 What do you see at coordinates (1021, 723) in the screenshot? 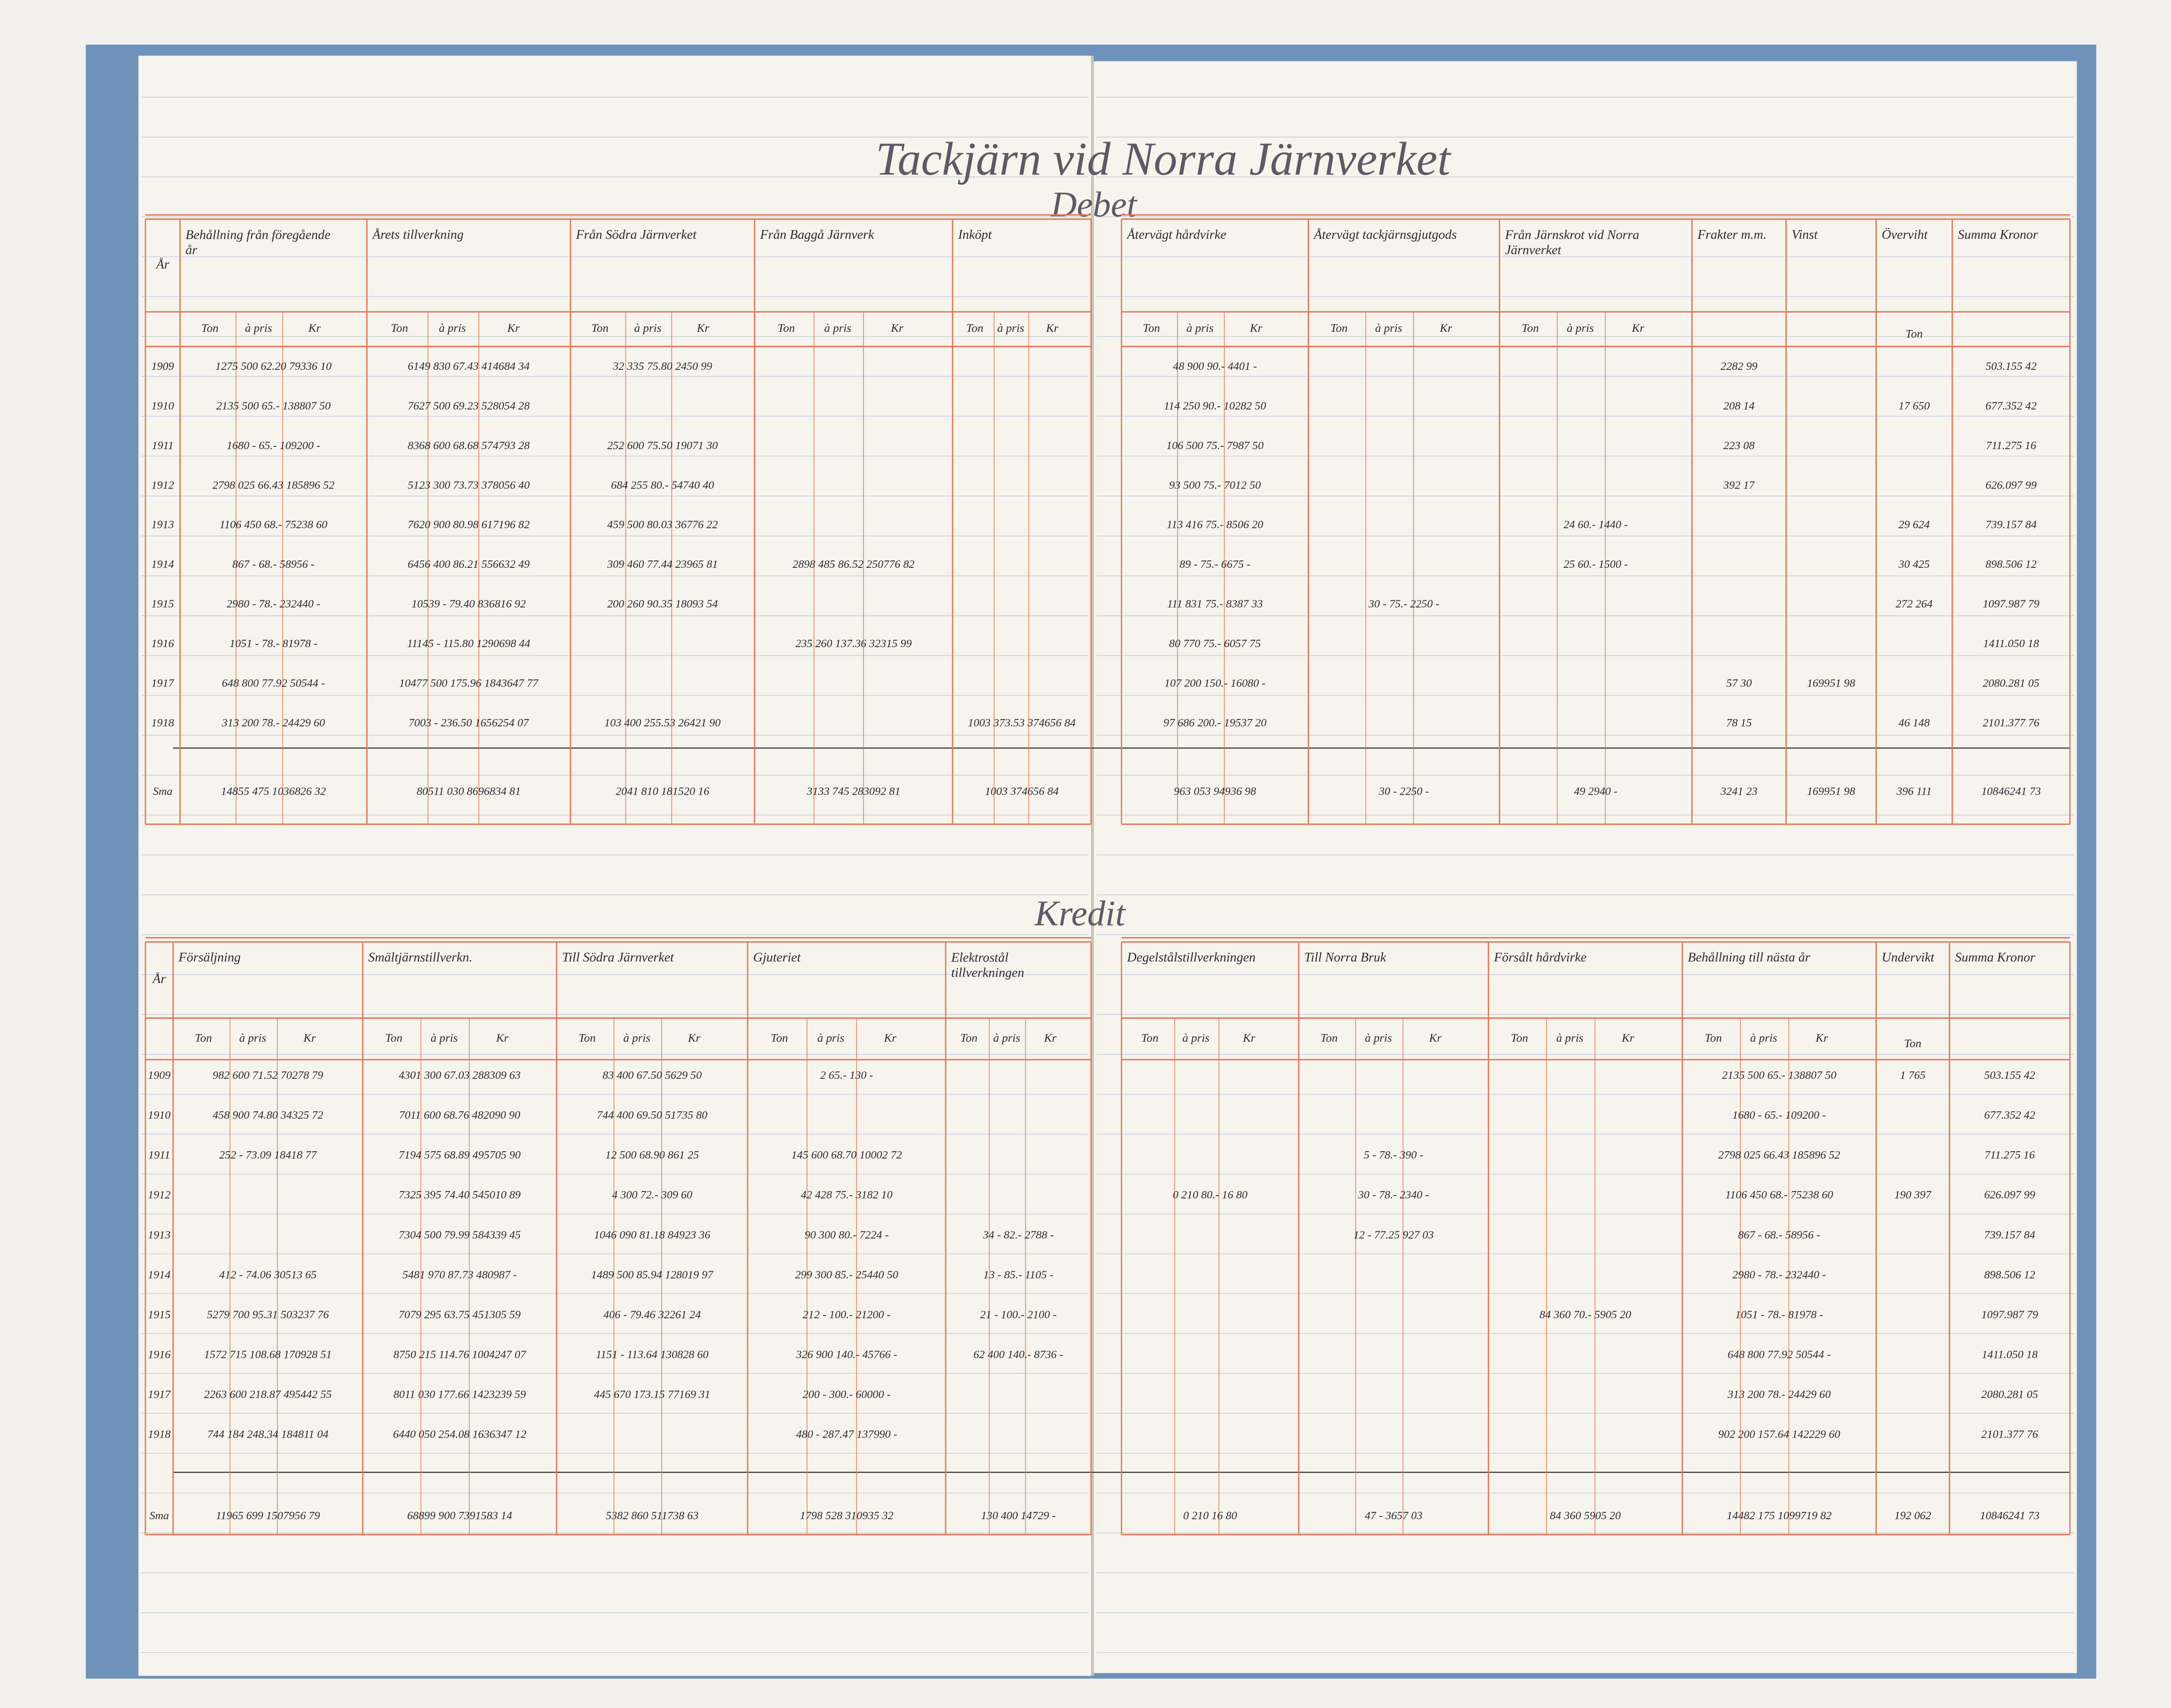
I see `cell: 1003 373.53 374656 84` at bounding box center [1021, 723].